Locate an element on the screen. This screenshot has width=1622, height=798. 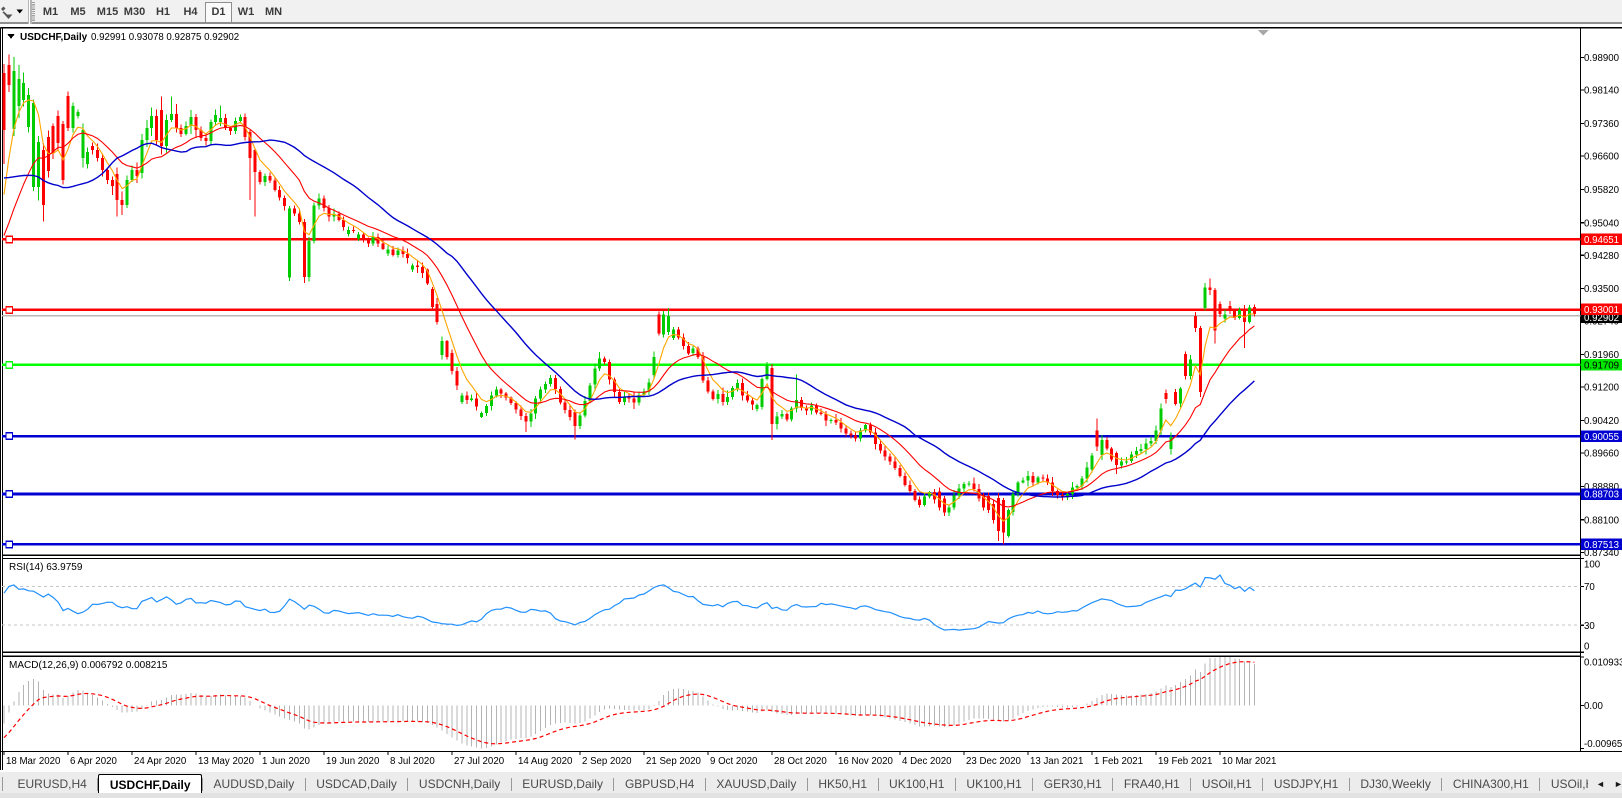
svg-text: 0.98900 is located at coordinates (1602, 58).